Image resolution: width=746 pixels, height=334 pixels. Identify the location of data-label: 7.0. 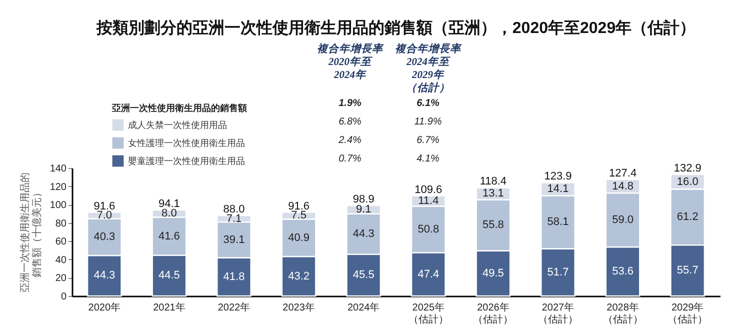
(104, 215).